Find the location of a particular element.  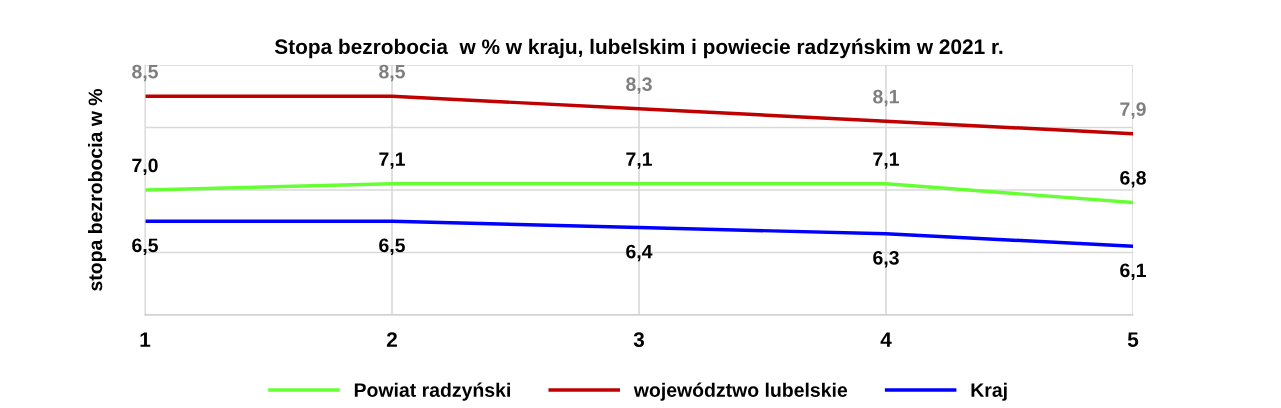

x-tick-label: 1 is located at coordinates (145, 339).